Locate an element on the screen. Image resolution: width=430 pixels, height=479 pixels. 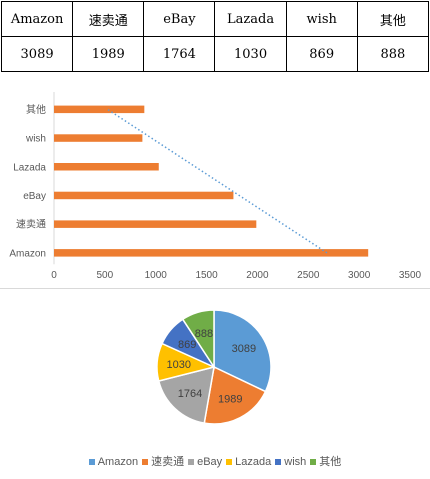
legend-label: 速卖通 is located at coordinates (168, 462).